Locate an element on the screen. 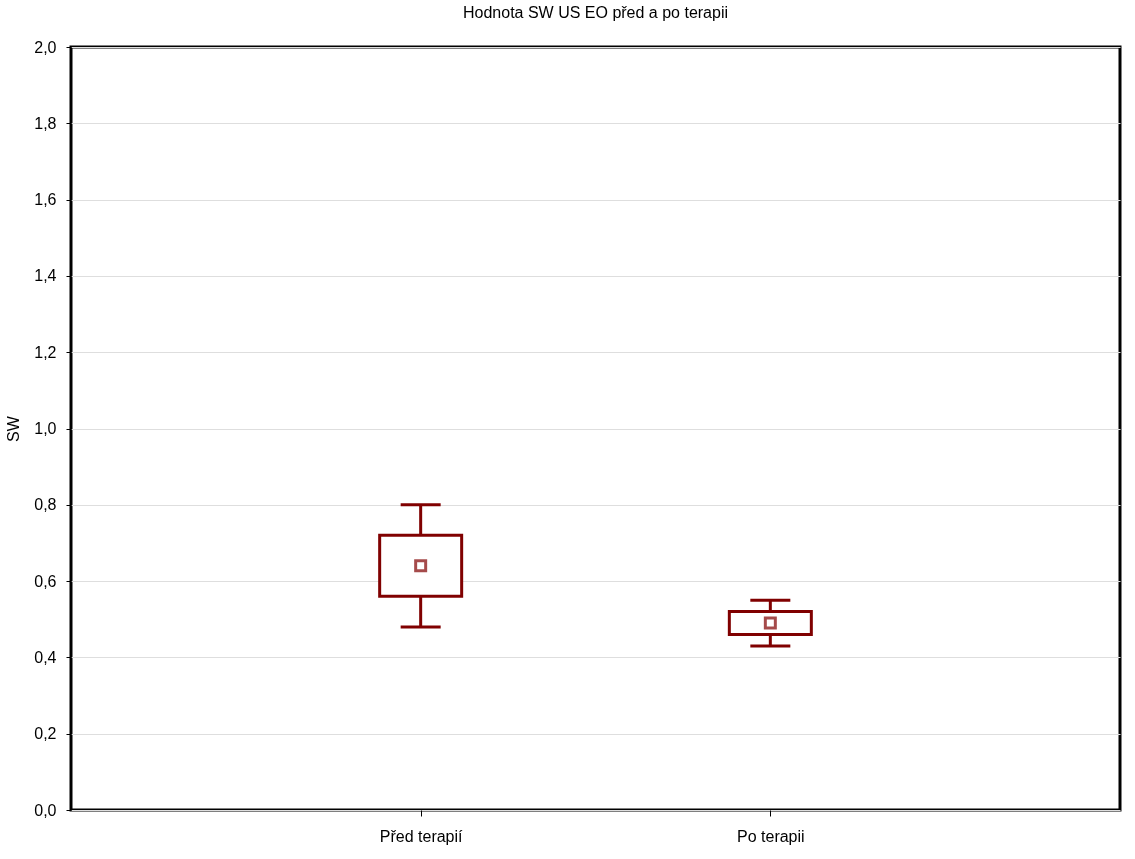 Image resolution: width=1135 pixels, height=859 pixels. x-tick-label: Po terapii is located at coordinates (771, 836).